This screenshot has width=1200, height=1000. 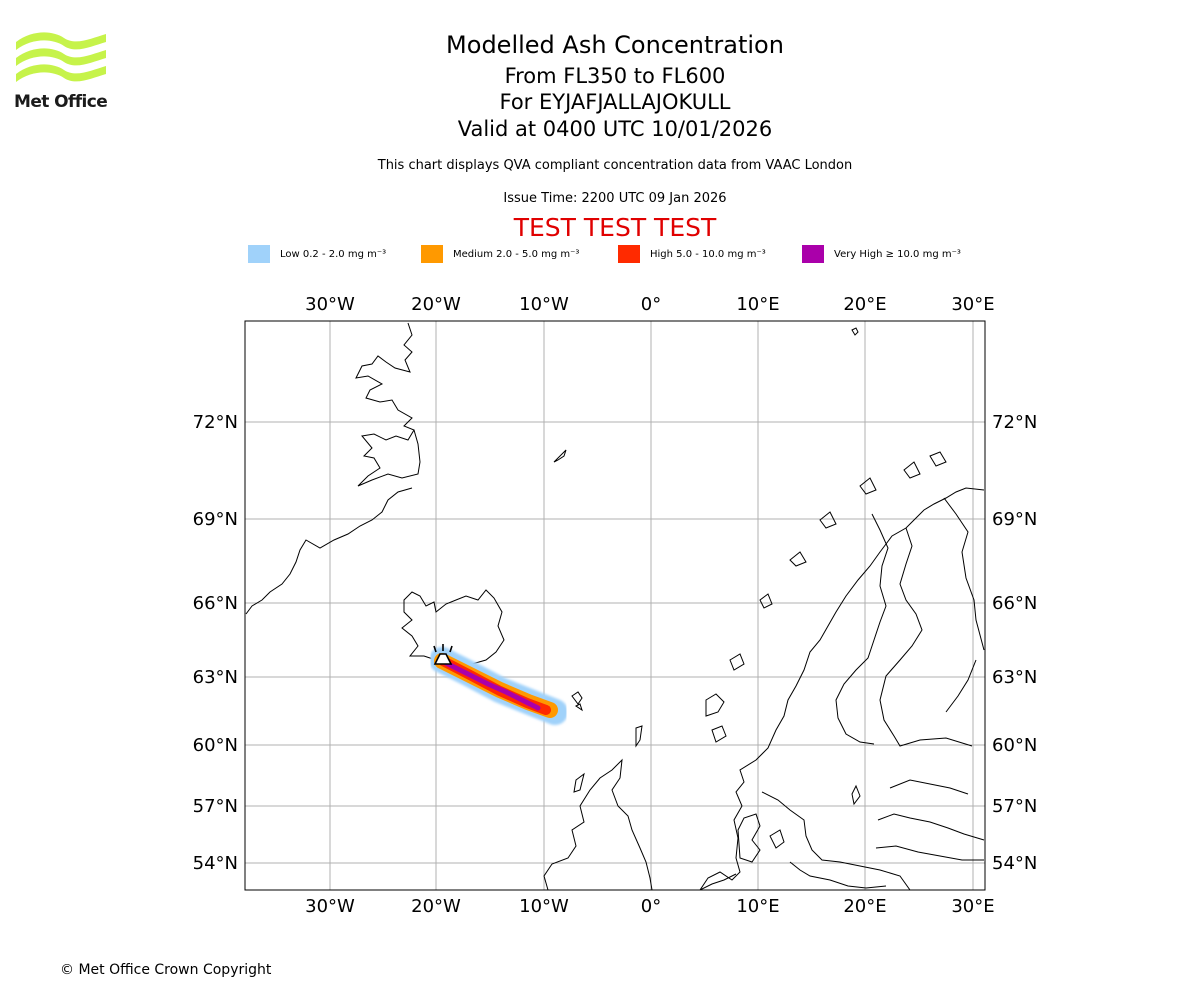 I want to click on lat-tick-left-66n: 66°N, so click(x=215, y=603).